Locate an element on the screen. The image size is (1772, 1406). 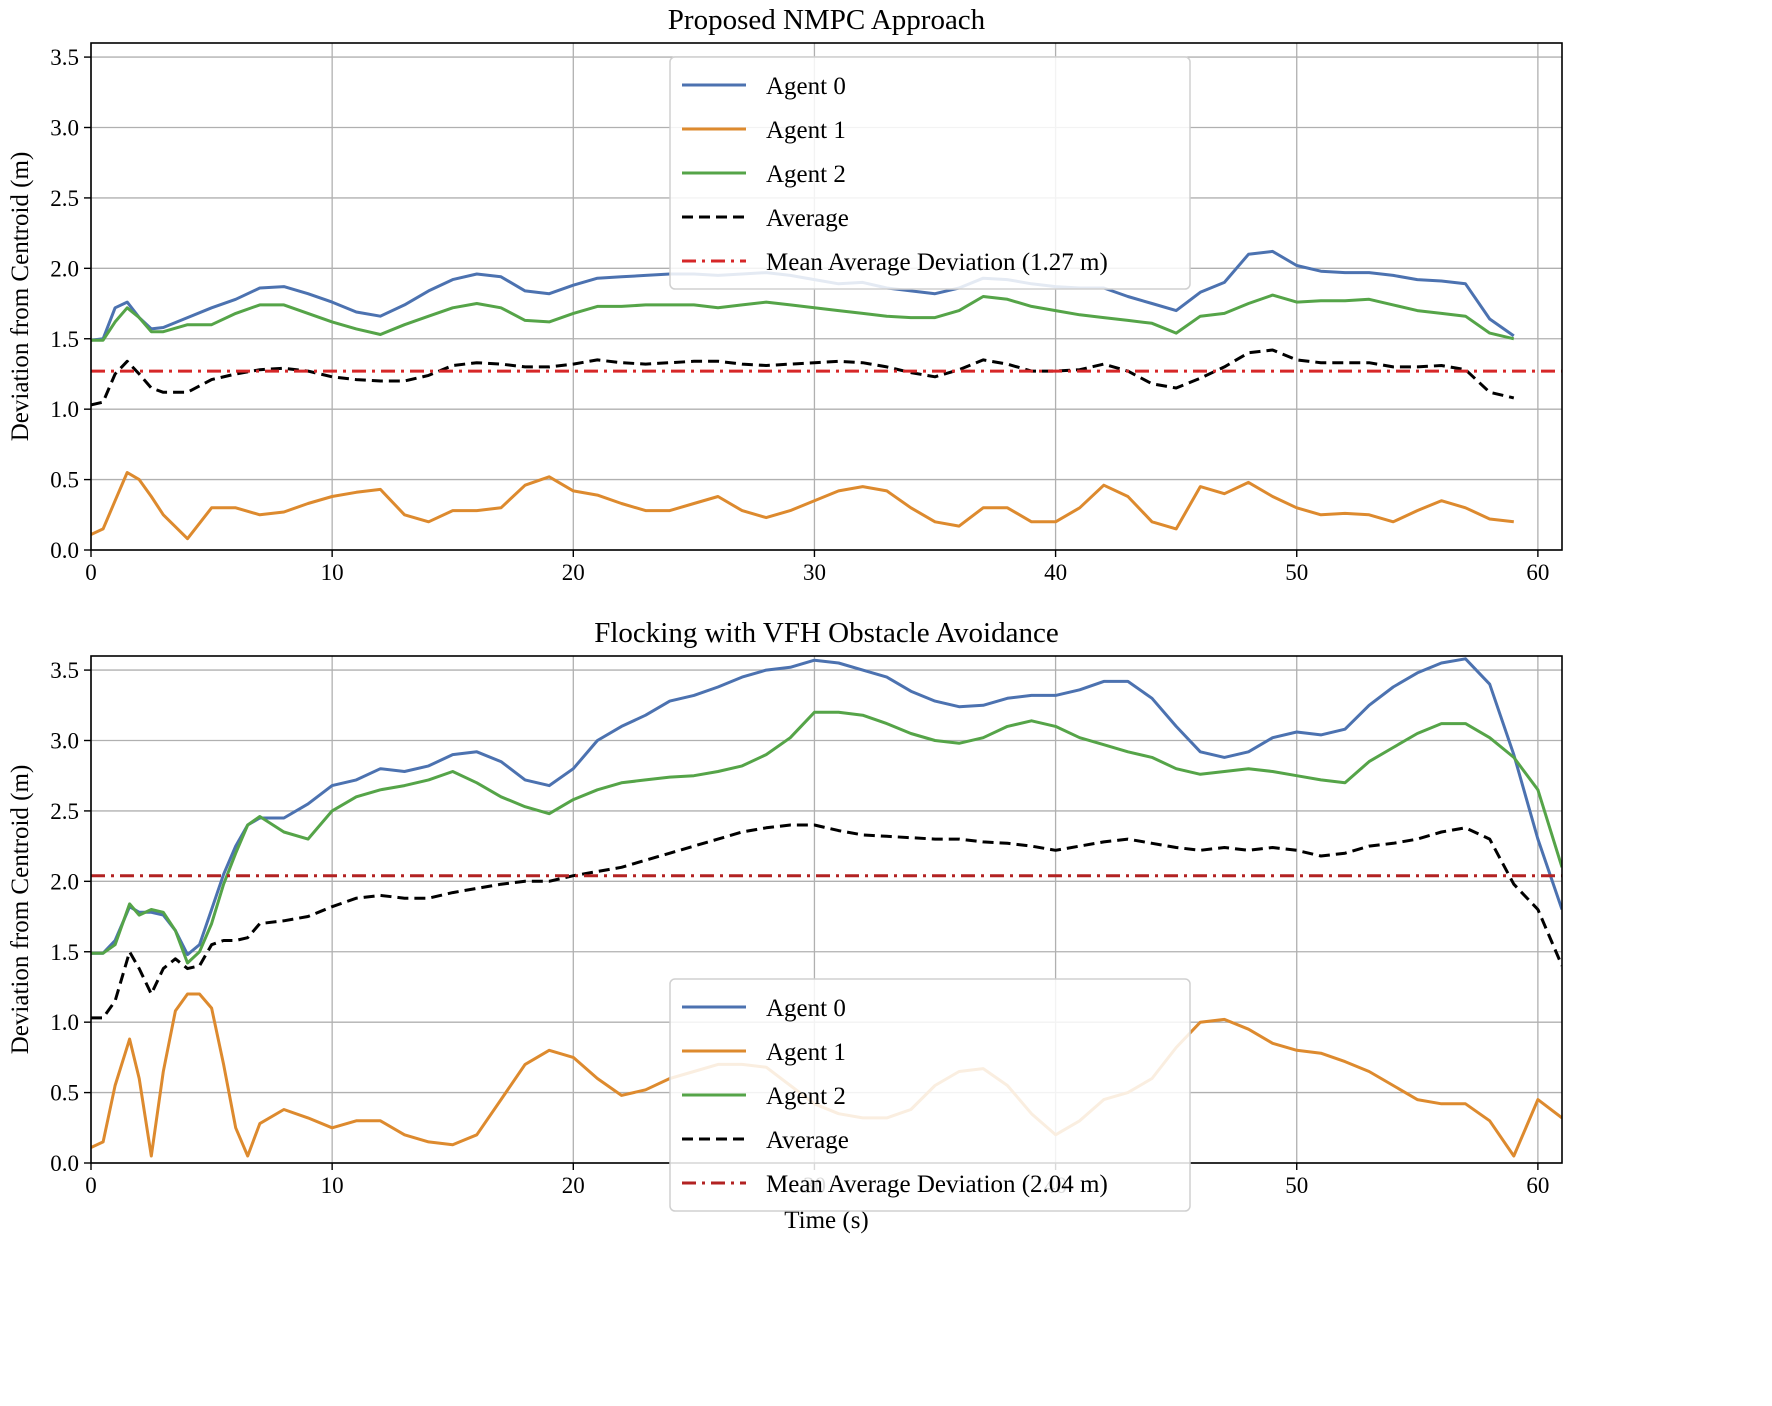
chart-title: Proposed NMPC Approach is located at coordinates (827, 20).